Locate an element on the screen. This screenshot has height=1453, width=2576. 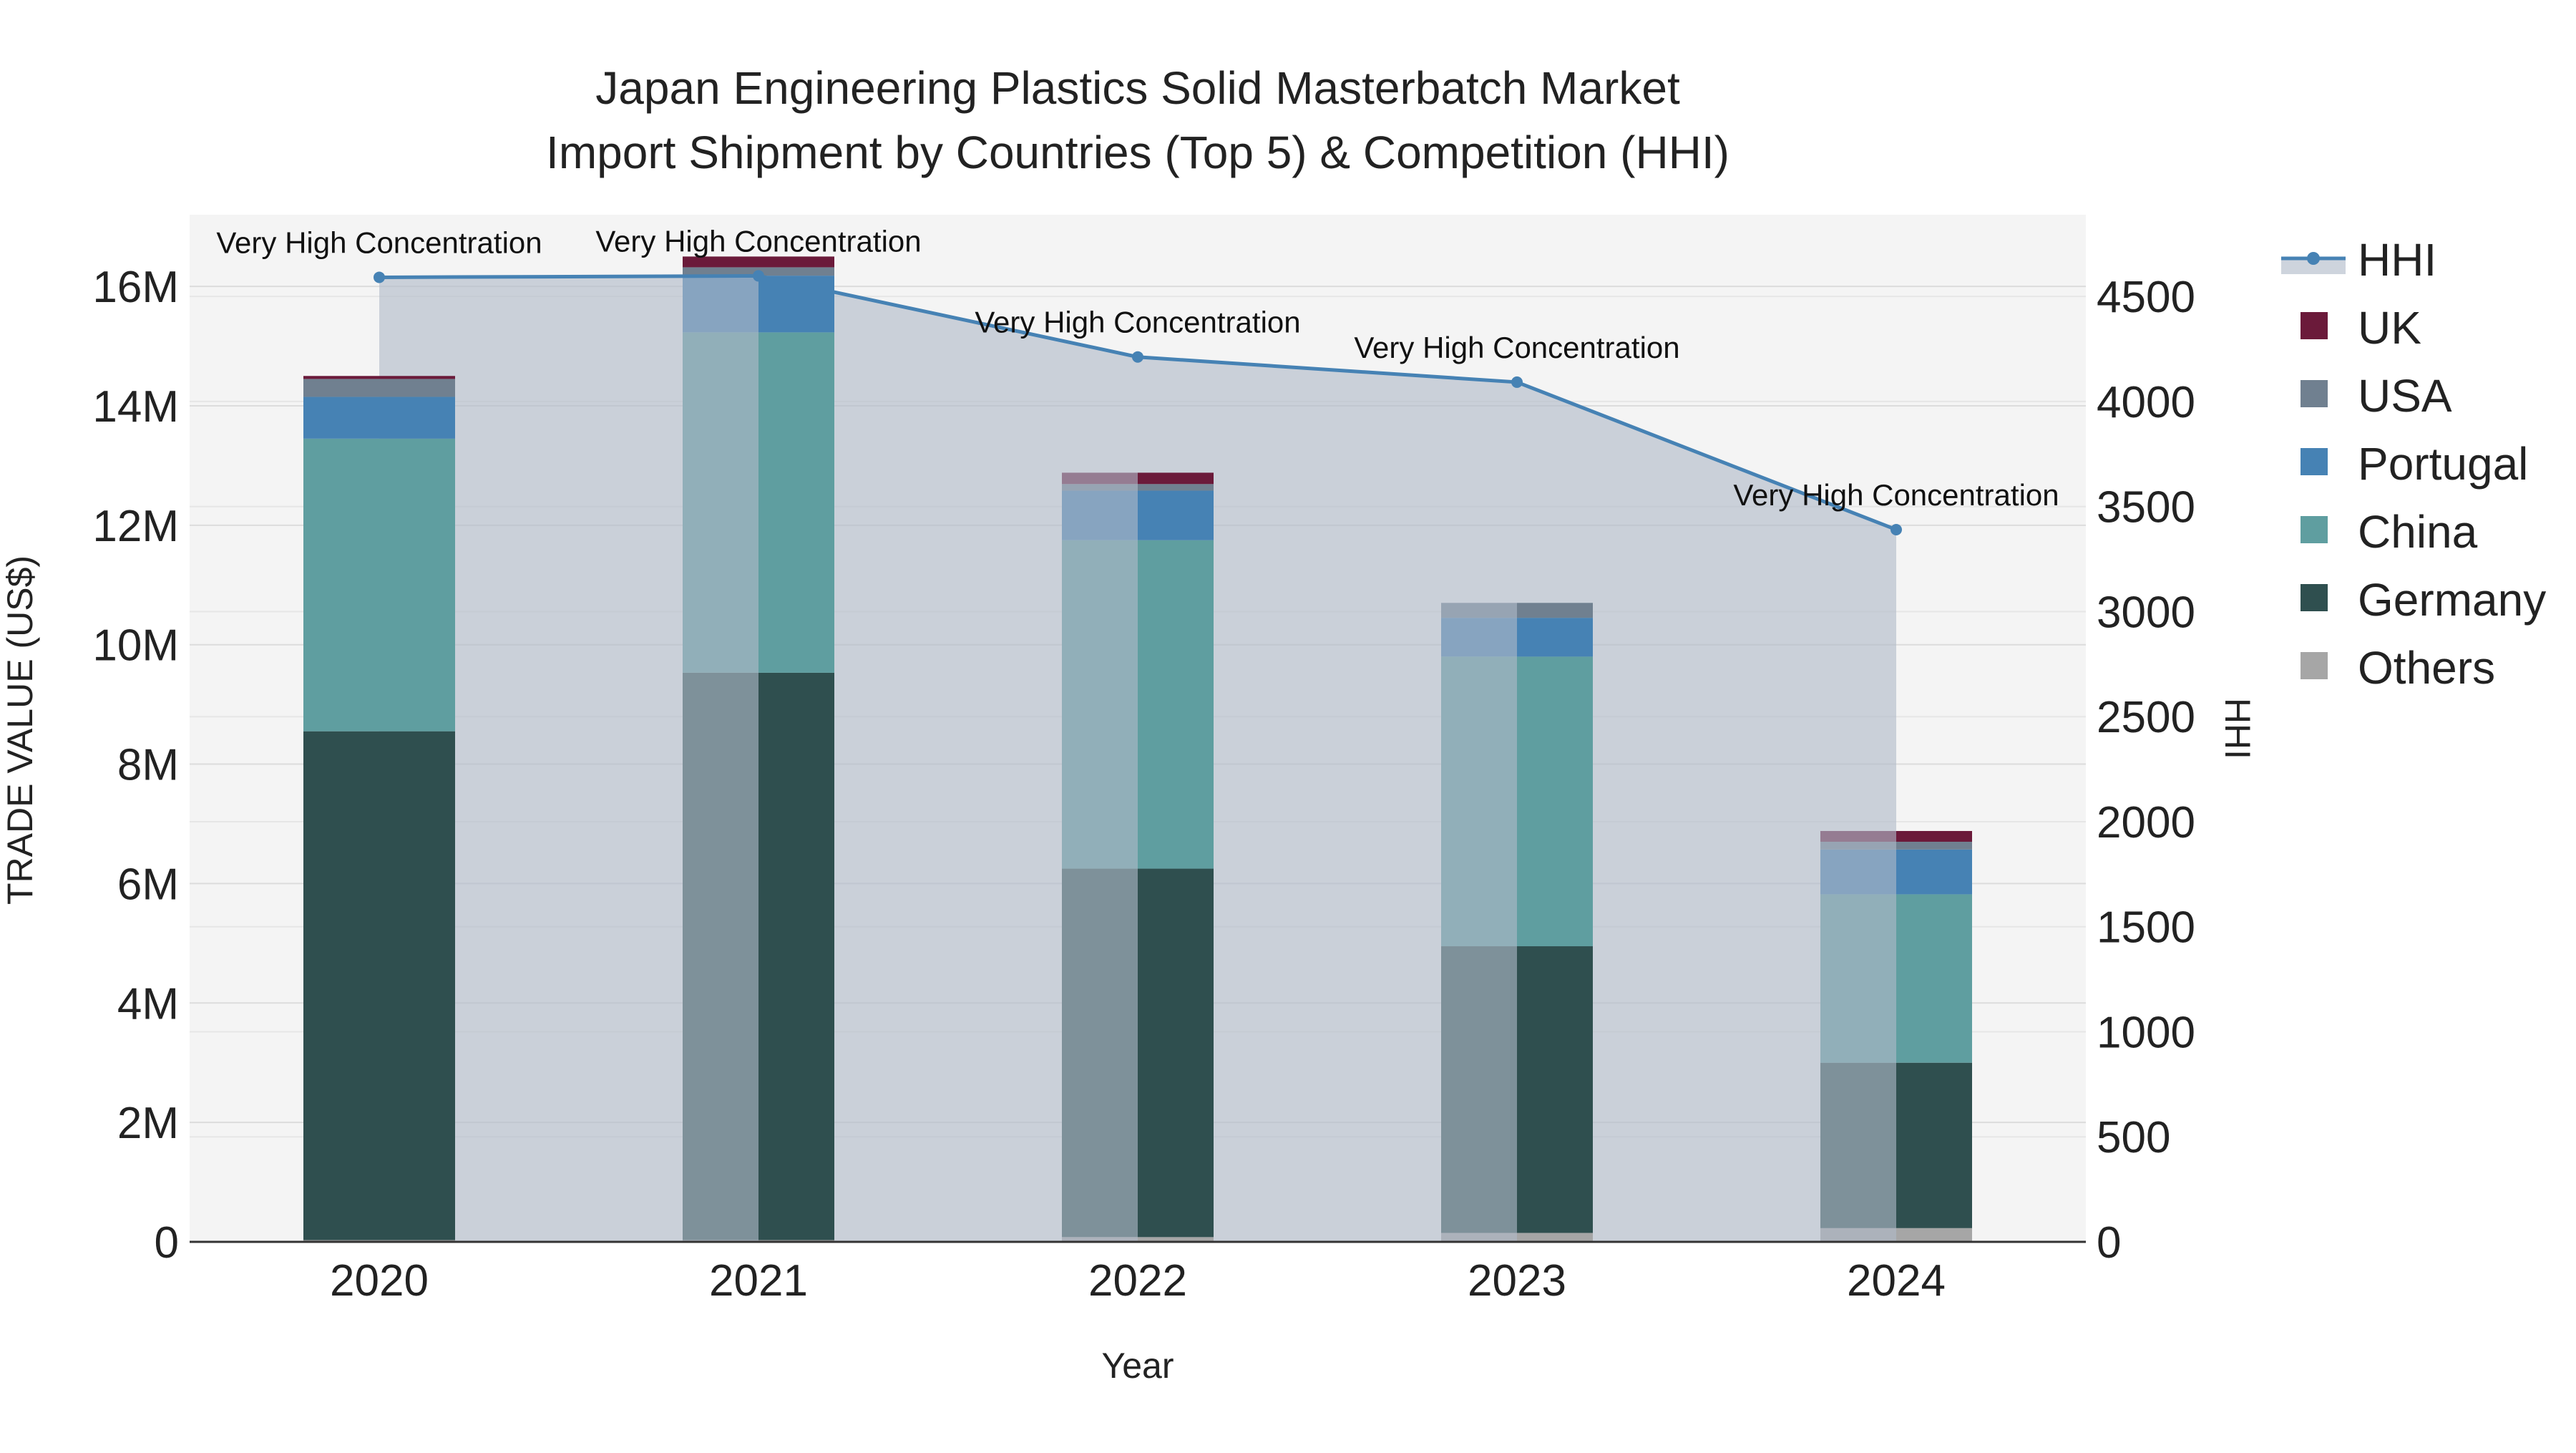
x-tick-label: 2021 is located at coordinates (758, 1281).